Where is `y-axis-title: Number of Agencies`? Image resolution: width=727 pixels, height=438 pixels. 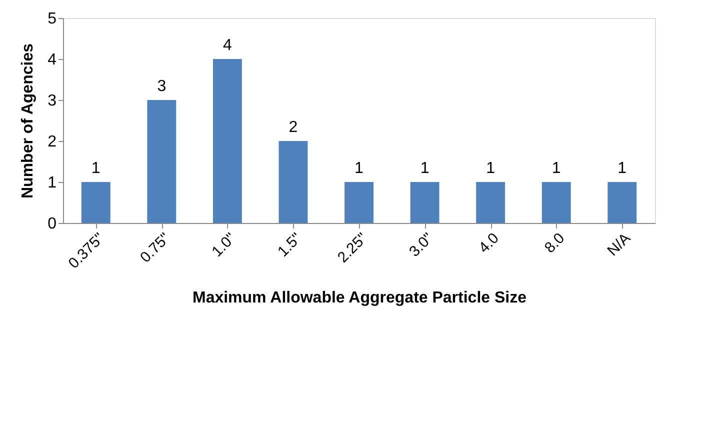
y-axis-title: Number of Agencies is located at coordinates (28, 120).